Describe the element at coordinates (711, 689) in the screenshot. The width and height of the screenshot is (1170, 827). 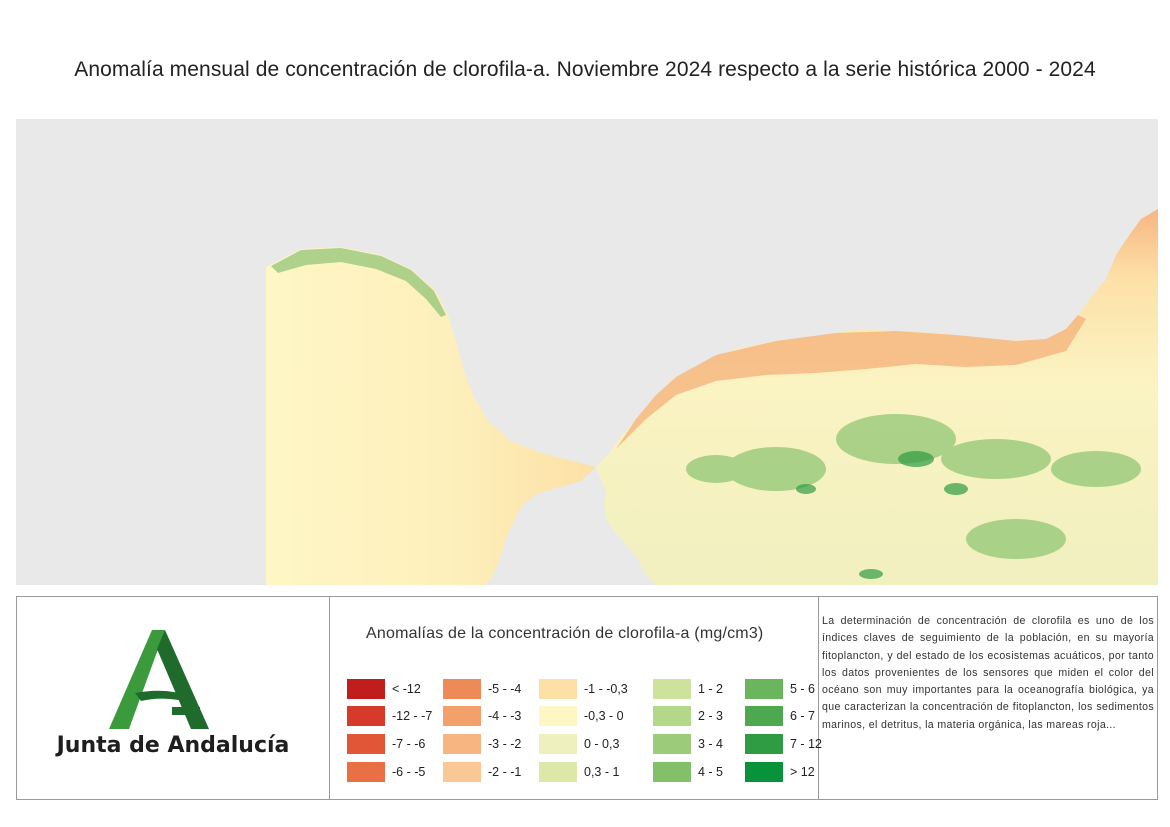
I see `legend-label: 1 - 2` at that location.